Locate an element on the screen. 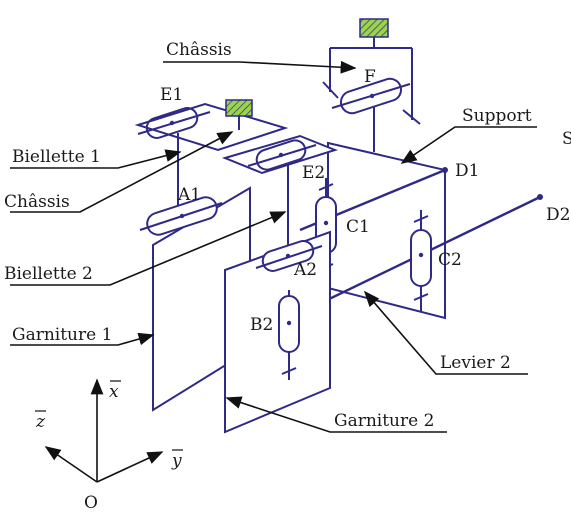  cylinder-a2-dot is located at coordinates (288, 256).